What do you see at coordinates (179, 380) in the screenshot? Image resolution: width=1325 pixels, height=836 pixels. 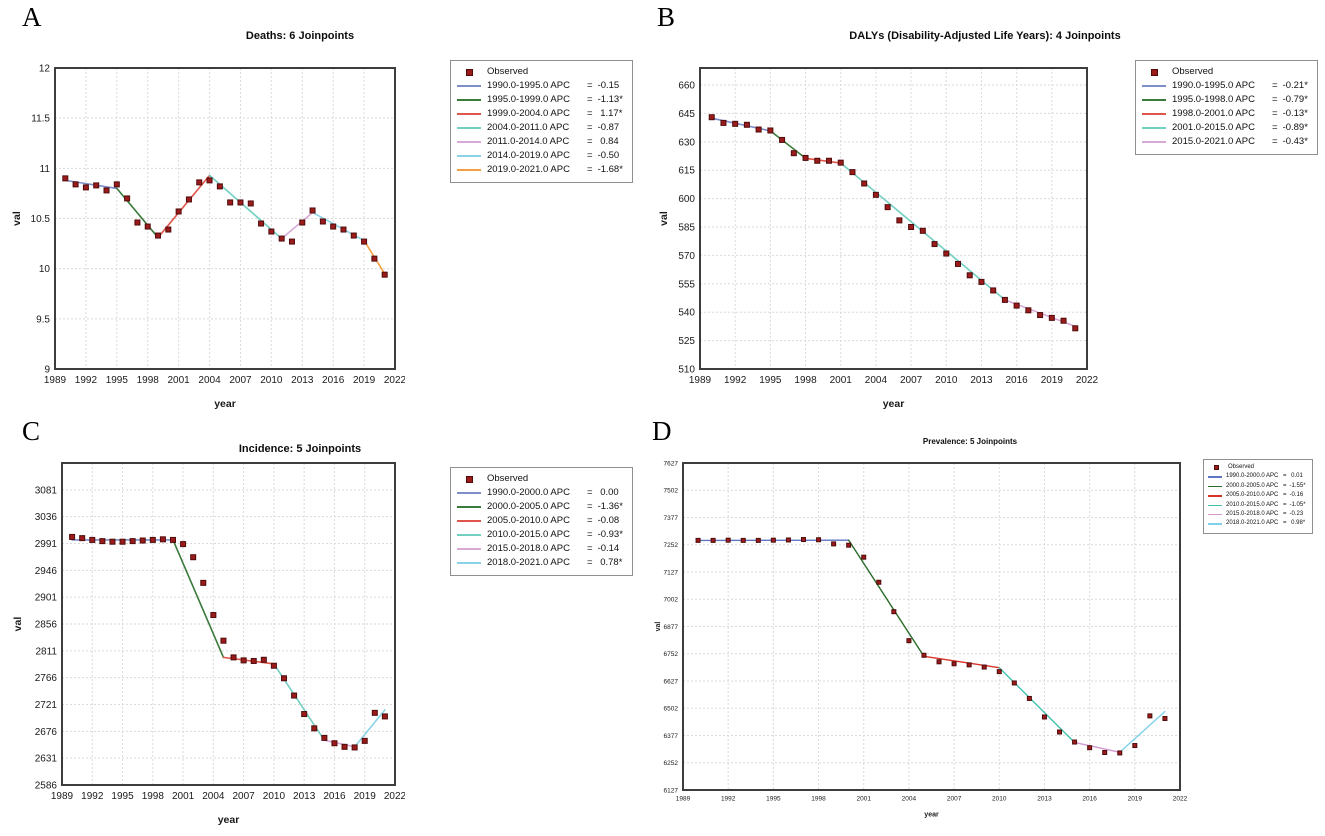 I see `x-tick-label: 2001` at bounding box center [179, 380].